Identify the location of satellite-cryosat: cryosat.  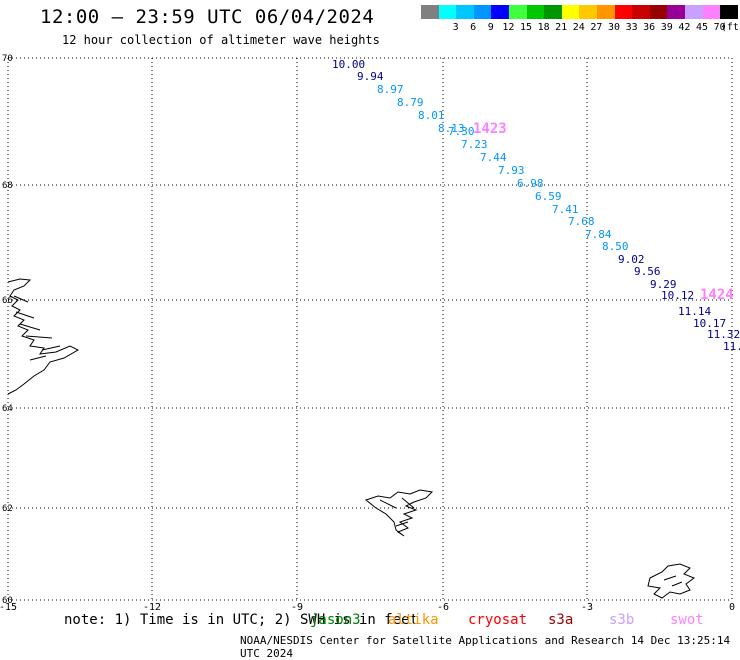
(498, 620).